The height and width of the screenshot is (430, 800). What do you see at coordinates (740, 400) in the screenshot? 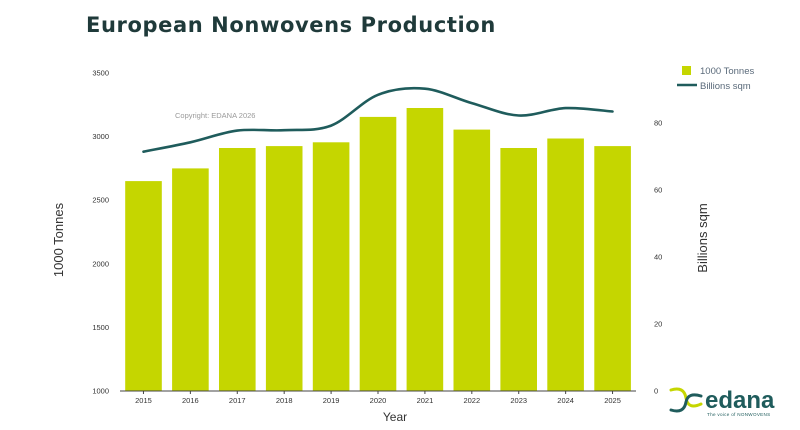
I see `logo-wordmark: edana` at bounding box center [740, 400].